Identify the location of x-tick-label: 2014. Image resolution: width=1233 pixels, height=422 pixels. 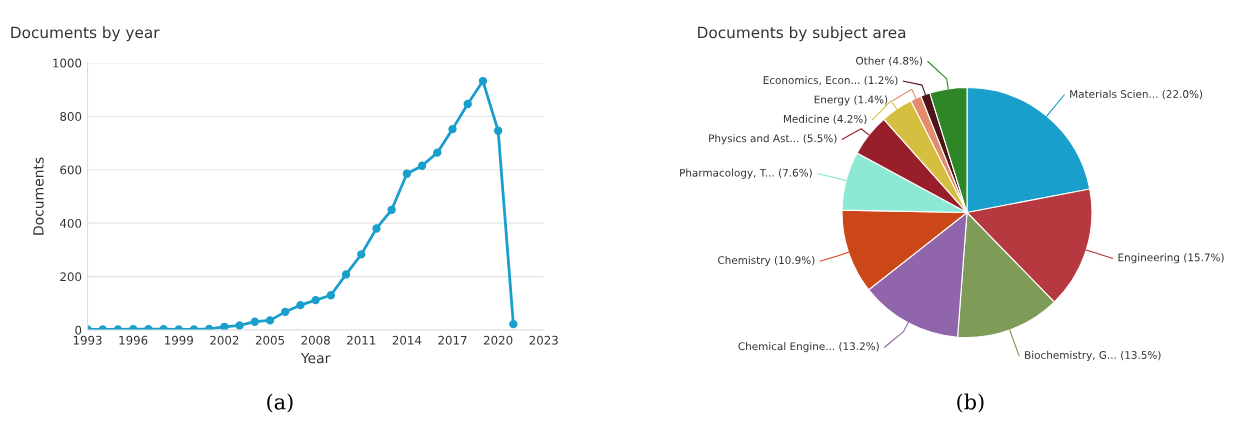
(407, 340).